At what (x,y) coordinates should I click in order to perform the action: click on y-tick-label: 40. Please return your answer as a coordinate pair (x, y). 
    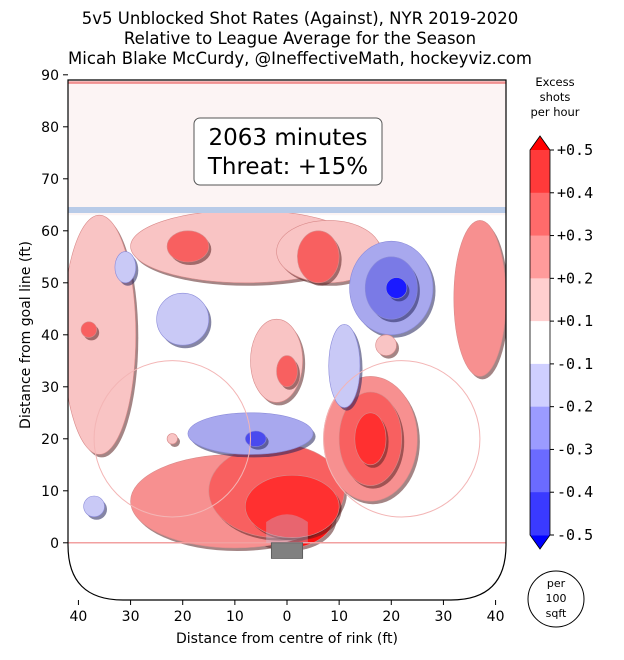
    Looking at the image, I should click on (50, 336).